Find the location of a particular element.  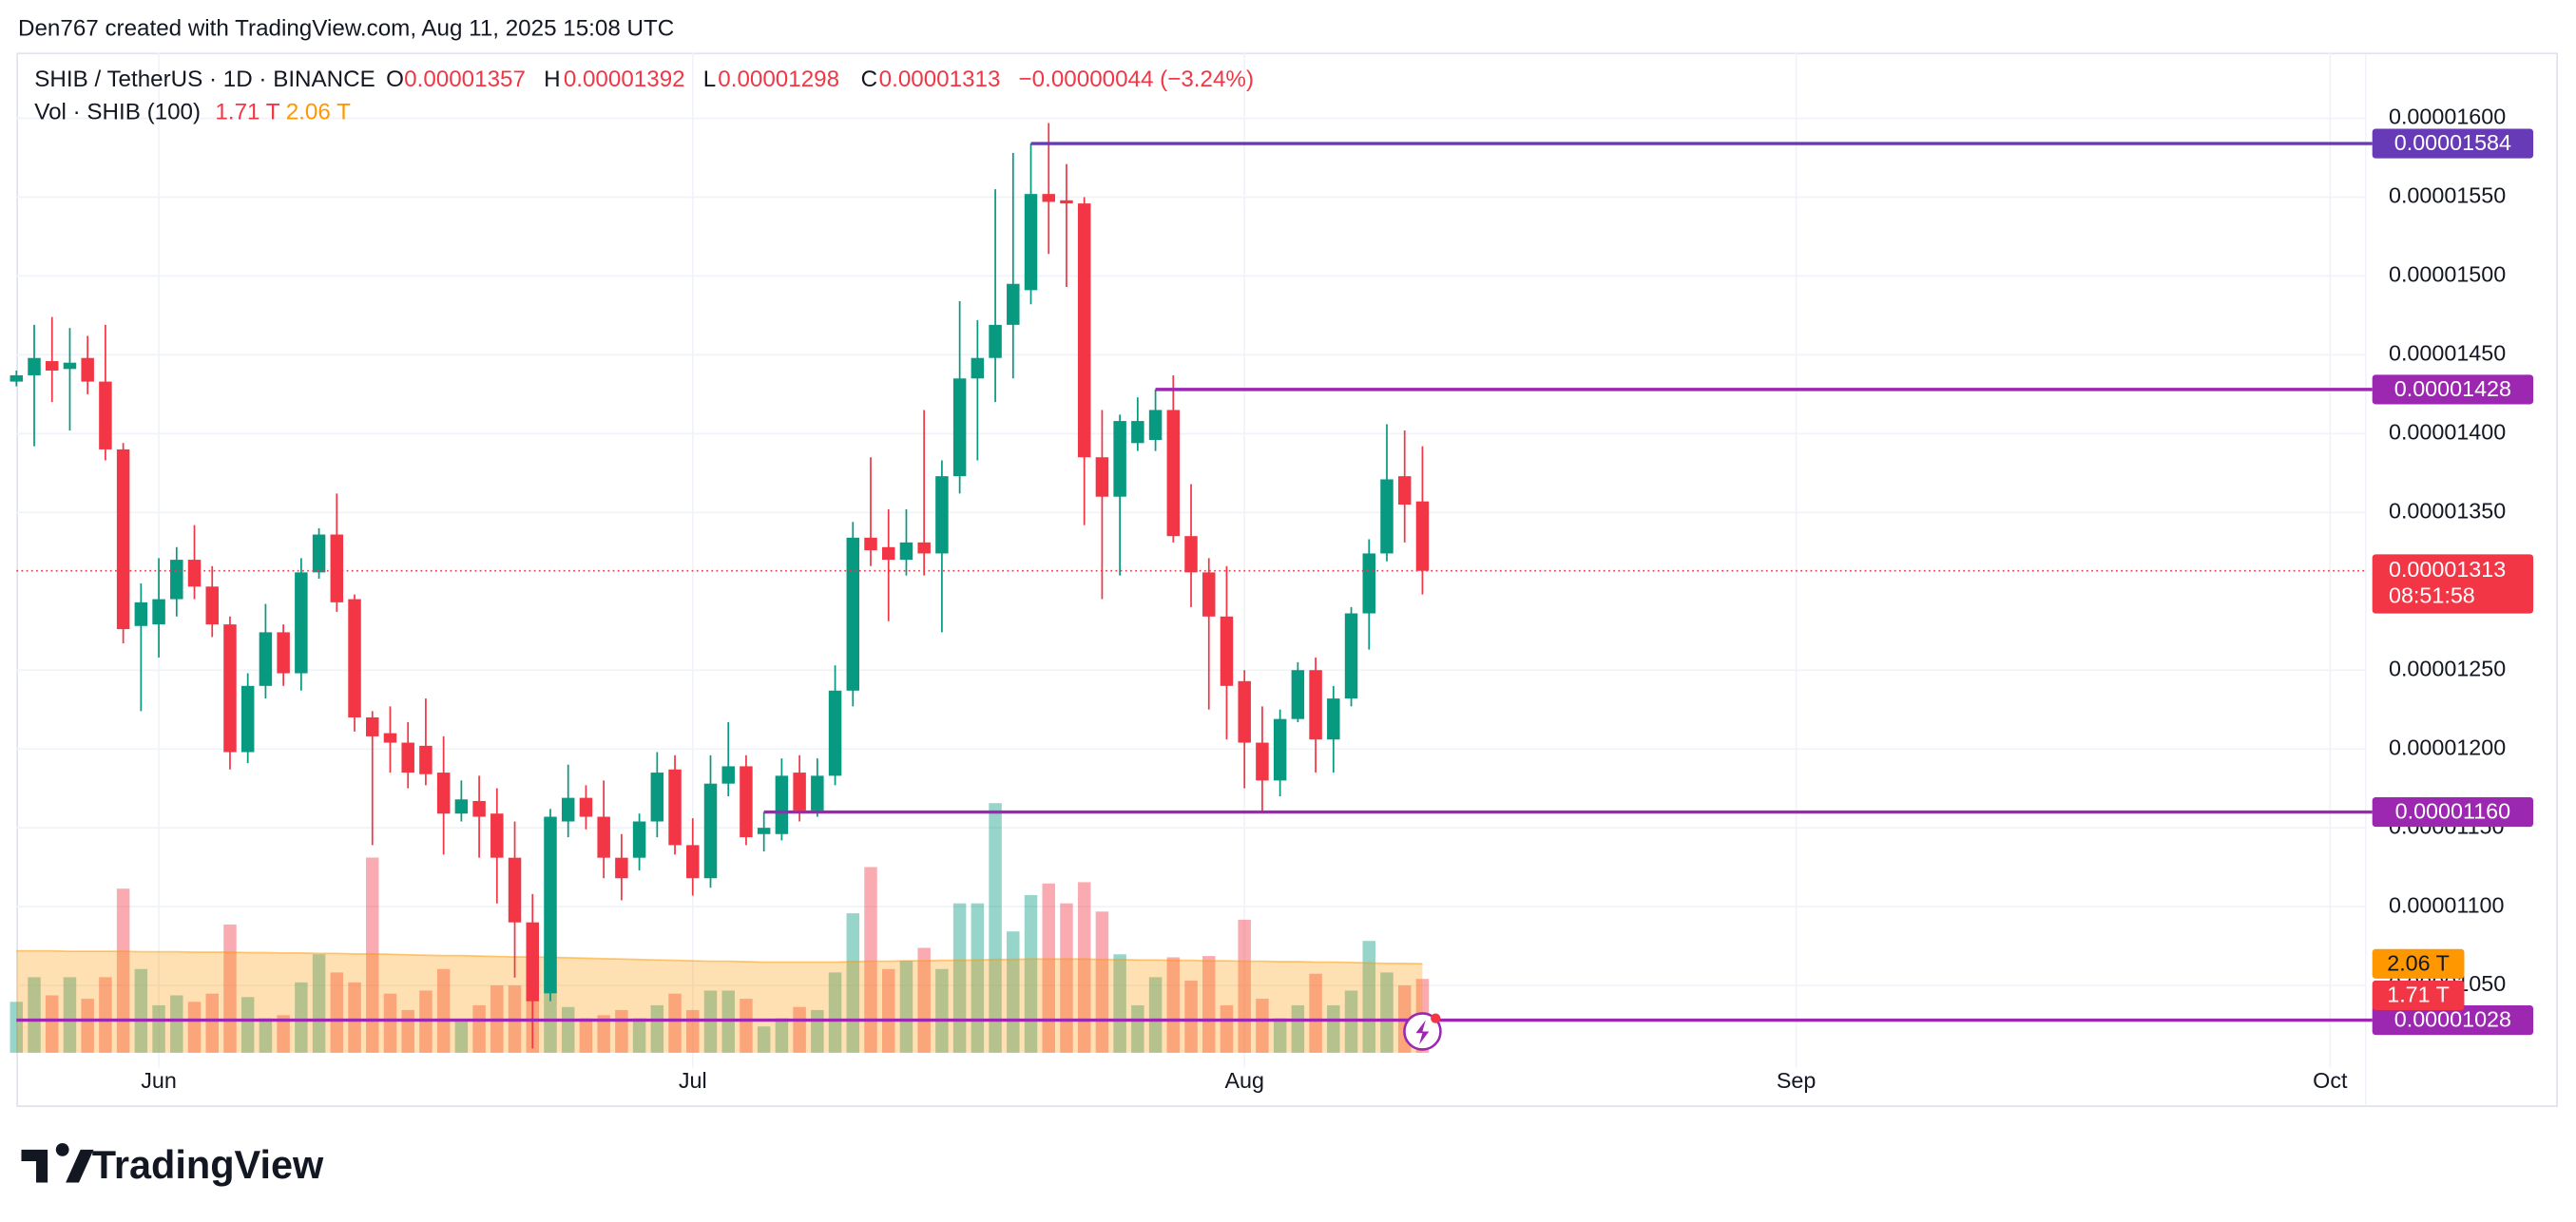

ohlc-value: 0.00001392 is located at coordinates (625, 80).